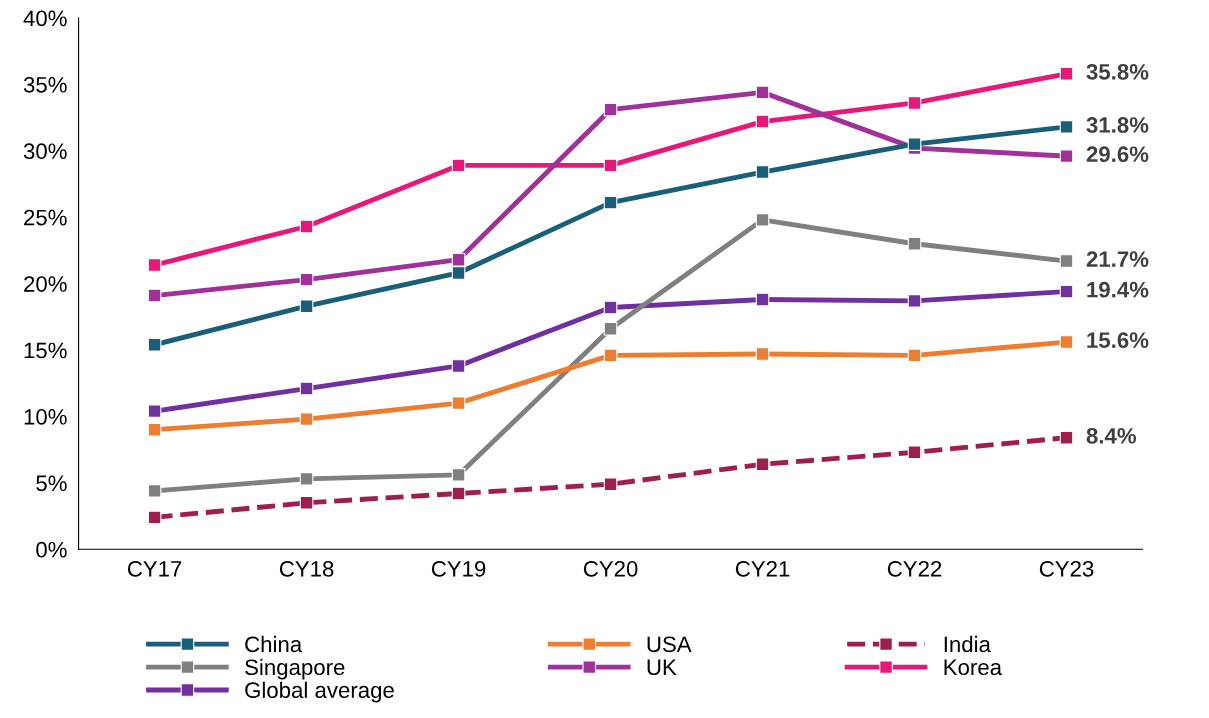  Describe the element at coordinates (295, 669) in the screenshot. I see `legend-label: Singapore` at that location.